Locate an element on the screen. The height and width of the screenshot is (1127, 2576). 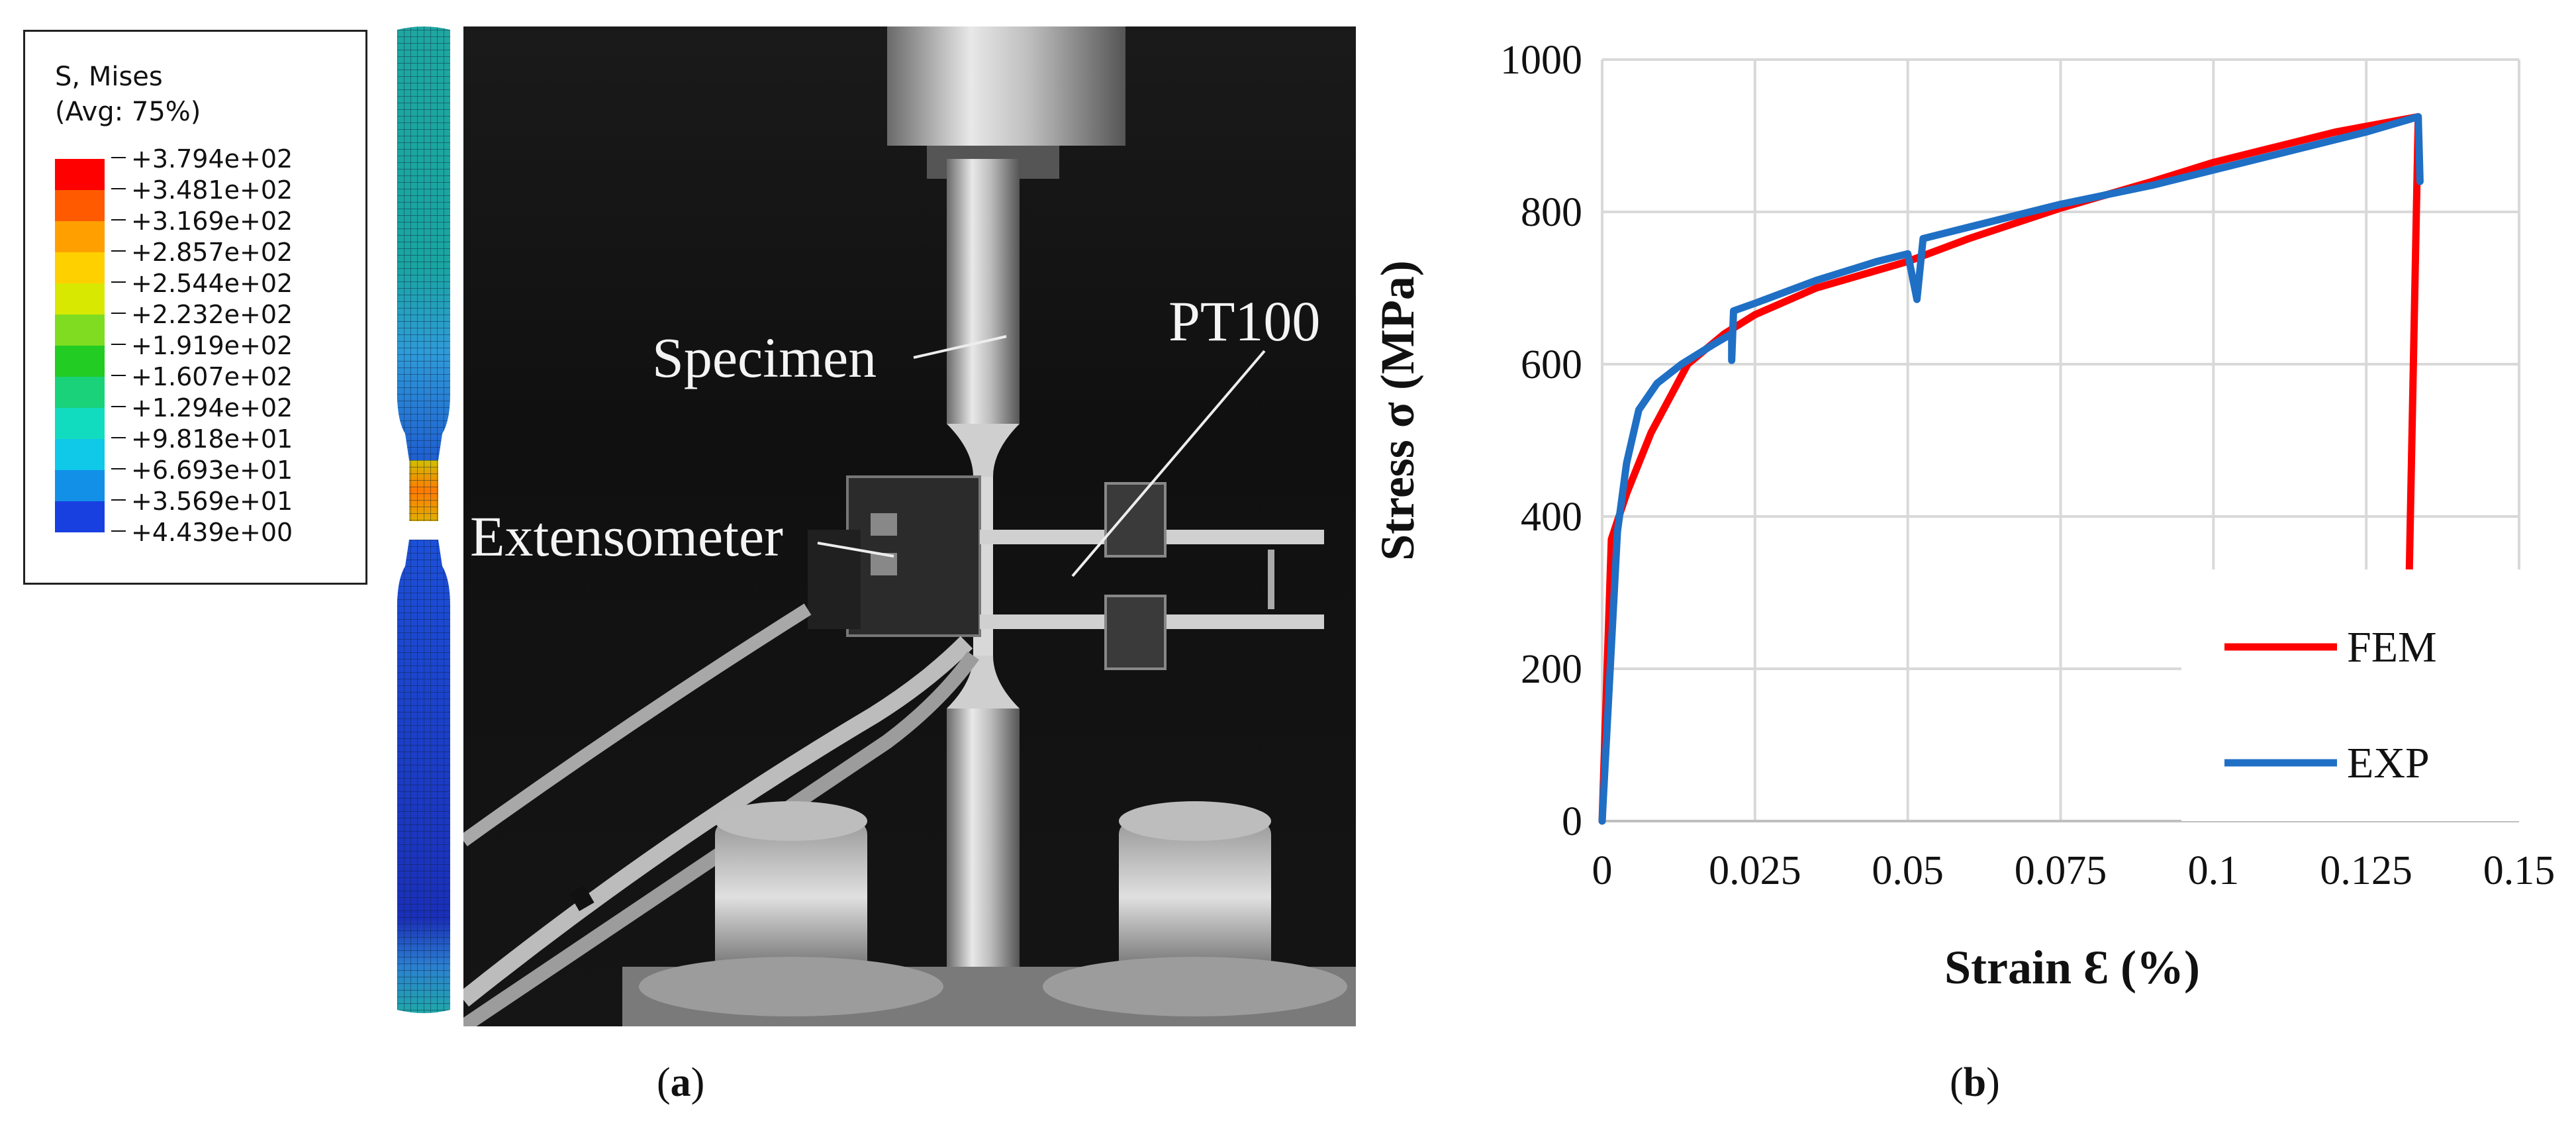
x-tick-label: 0.1 is located at coordinates (2214, 870).